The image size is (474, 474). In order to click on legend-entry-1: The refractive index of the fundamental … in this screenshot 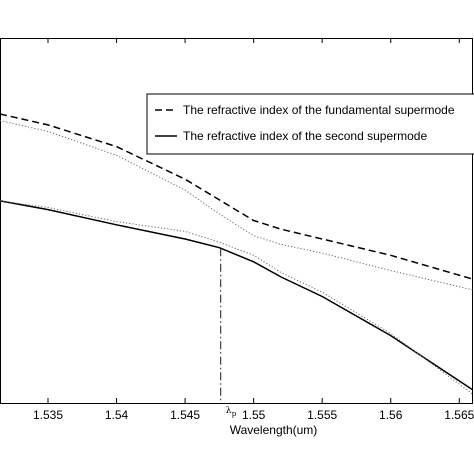, I will do `click(319, 110)`.